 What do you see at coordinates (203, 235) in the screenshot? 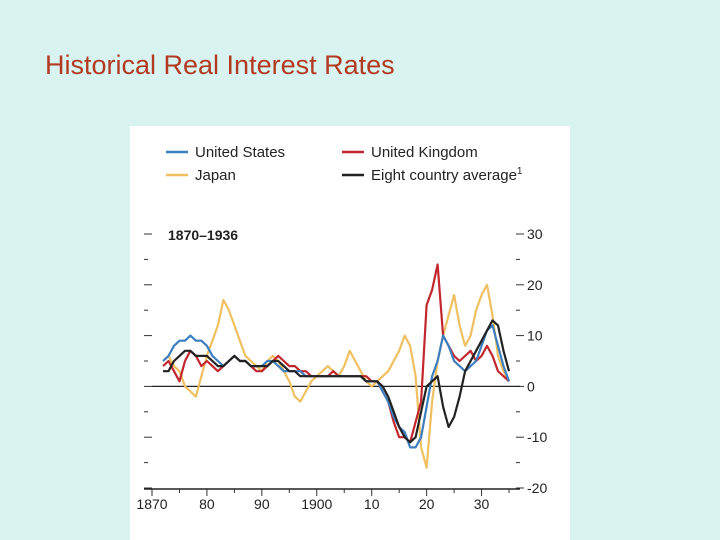
I see `period-label: 1870–1936` at bounding box center [203, 235].